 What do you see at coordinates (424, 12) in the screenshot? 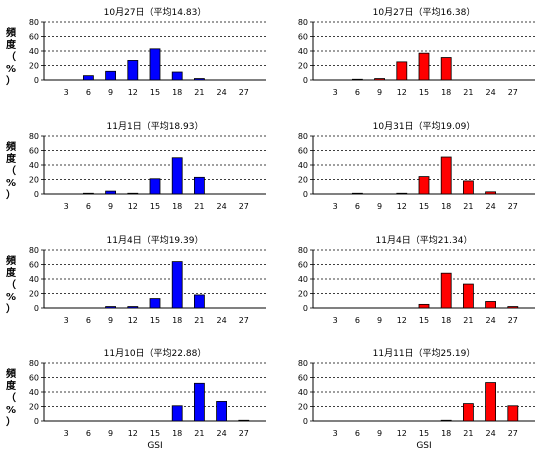
I see `chart-title: 10月27日（平均16.38）` at bounding box center [424, 12].